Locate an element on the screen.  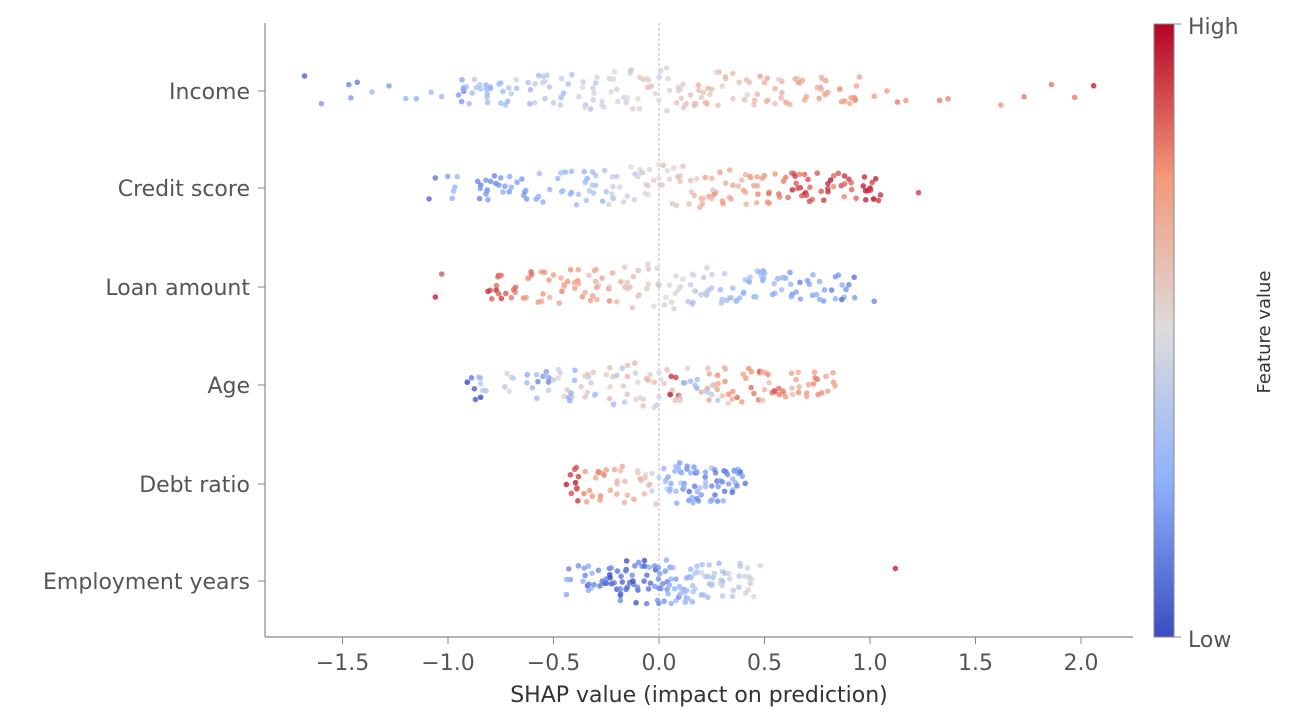
x-tick-label: −0.5 is located at coordinates (553, 663).